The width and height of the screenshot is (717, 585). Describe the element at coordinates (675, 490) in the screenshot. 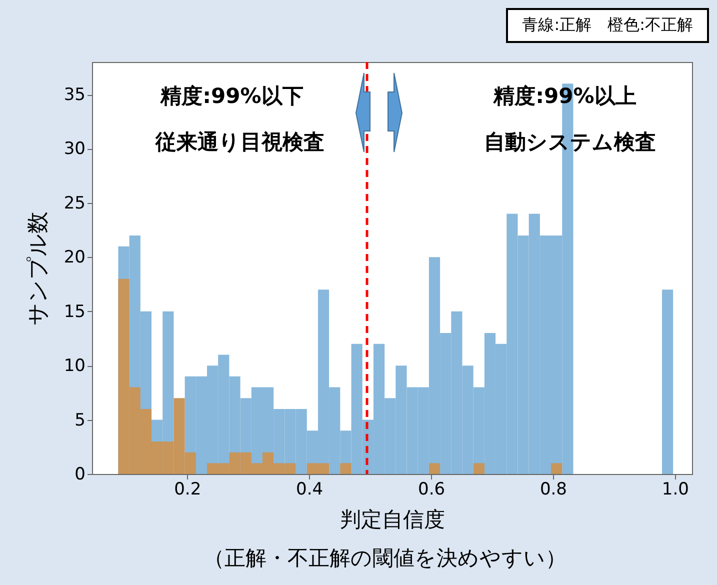

I see `x-tick-label: 1.0` at that location.